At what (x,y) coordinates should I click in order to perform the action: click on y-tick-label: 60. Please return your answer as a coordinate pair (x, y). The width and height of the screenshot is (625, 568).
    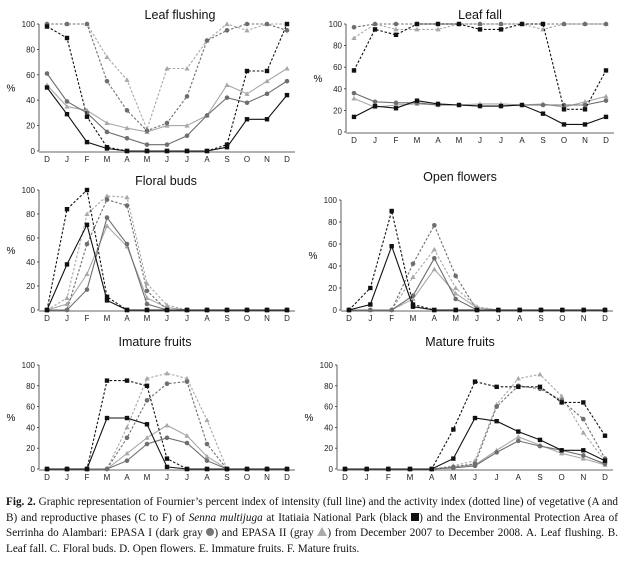
    Looking at the image, I should click on (337, 67).